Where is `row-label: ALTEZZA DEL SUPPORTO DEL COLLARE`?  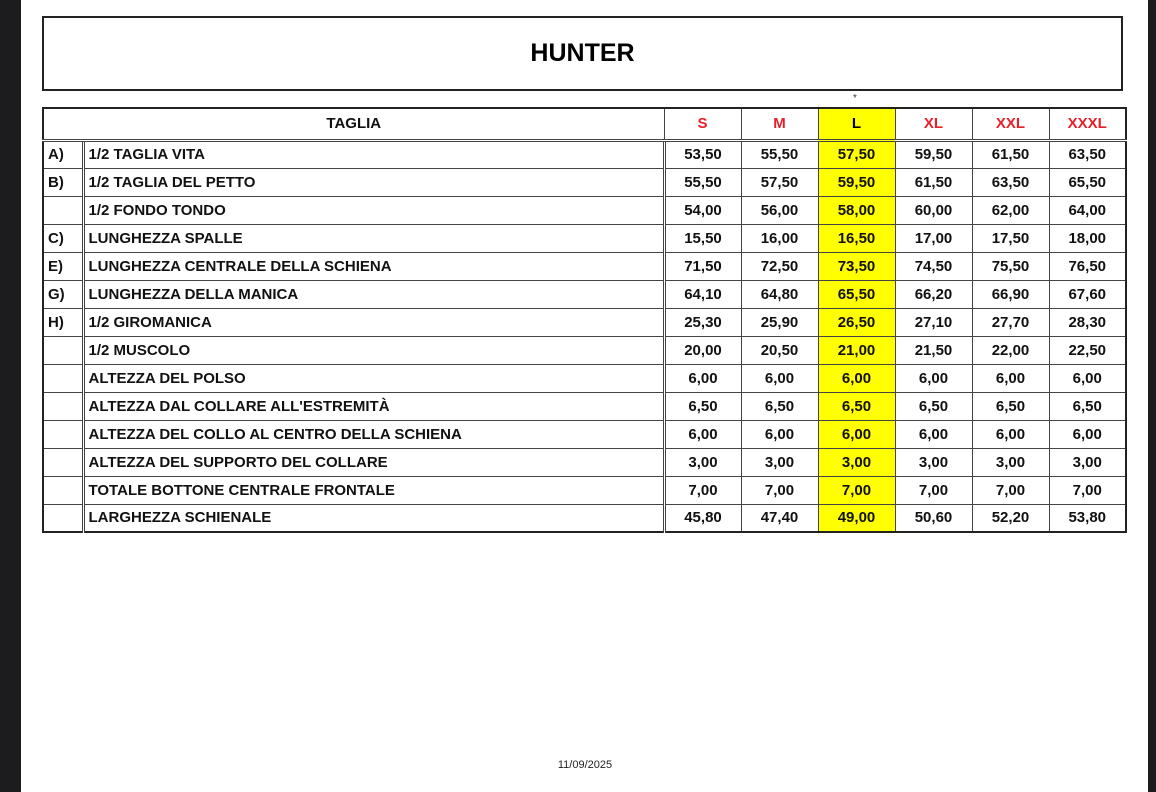
row-label: ALTEZZA DEL SUPPORTO DEL COLLARE is located at coordinates (374, 462).